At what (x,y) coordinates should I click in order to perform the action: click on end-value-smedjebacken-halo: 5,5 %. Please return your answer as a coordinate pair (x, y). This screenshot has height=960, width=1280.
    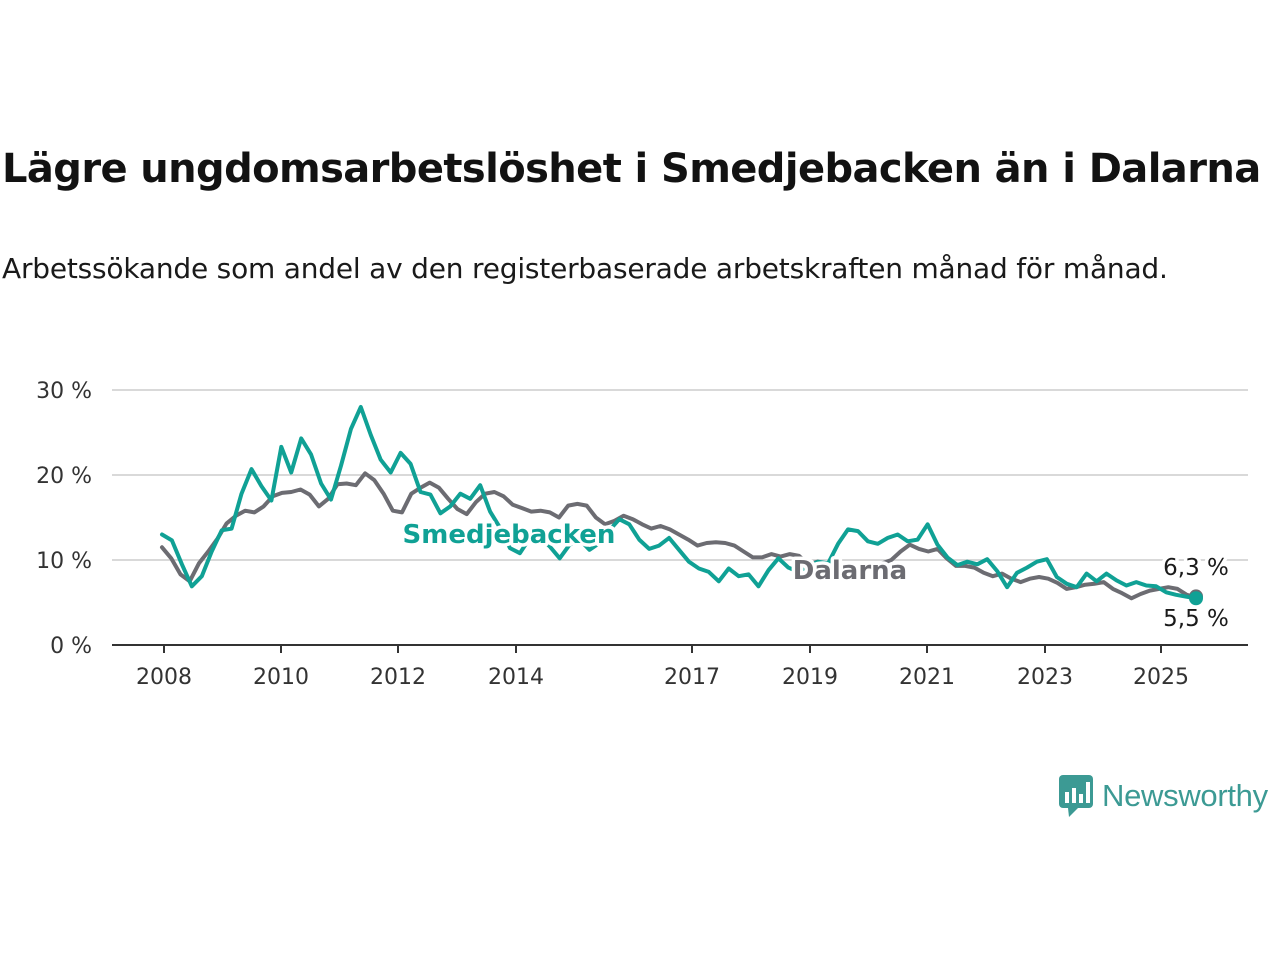
    Looking at the image, I should click on (1196, 619).